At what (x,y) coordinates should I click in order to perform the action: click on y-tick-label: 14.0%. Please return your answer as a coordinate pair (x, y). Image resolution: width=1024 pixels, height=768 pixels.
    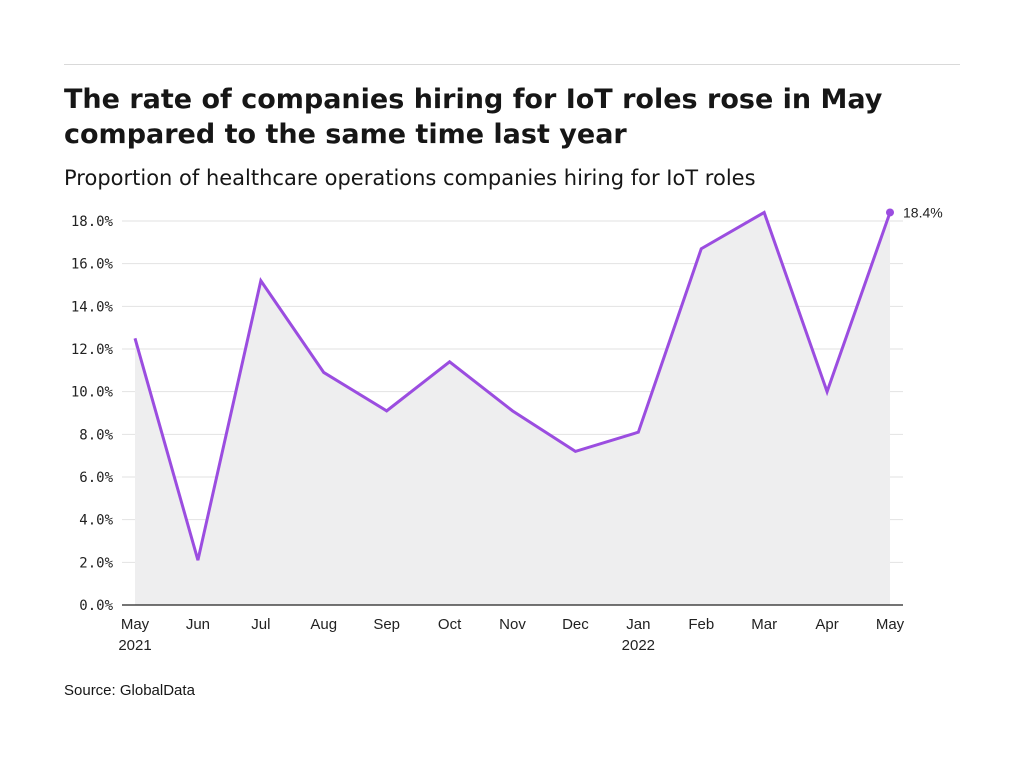
    Looking at the image, I should click on (92, 307).